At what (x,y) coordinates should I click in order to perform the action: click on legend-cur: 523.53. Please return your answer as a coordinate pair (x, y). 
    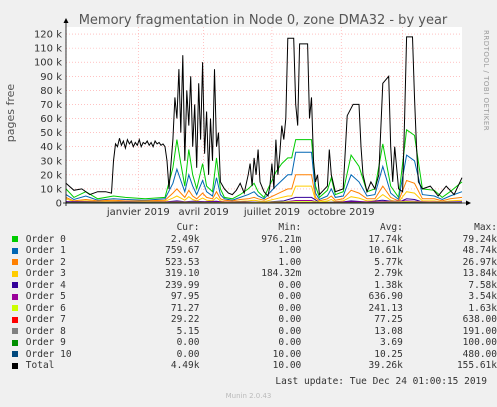
    Looking at the image, I should click on (182, 262).